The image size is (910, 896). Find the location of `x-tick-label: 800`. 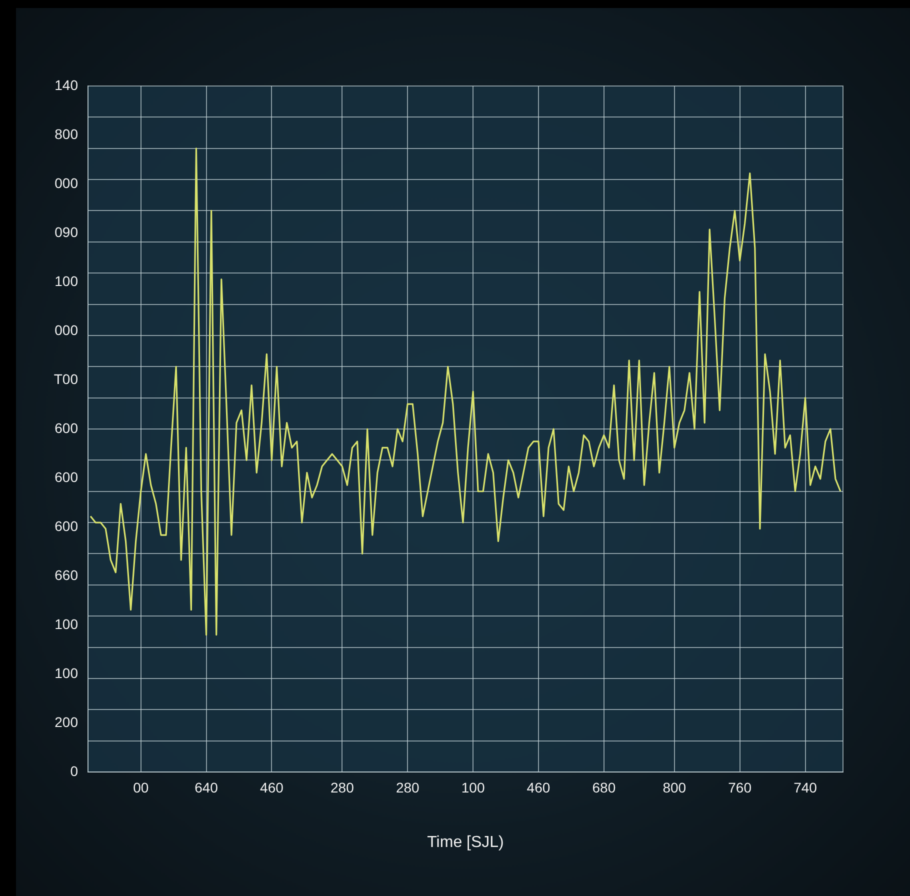

x-tick-label: 800 is located at coordinates (674, 787).